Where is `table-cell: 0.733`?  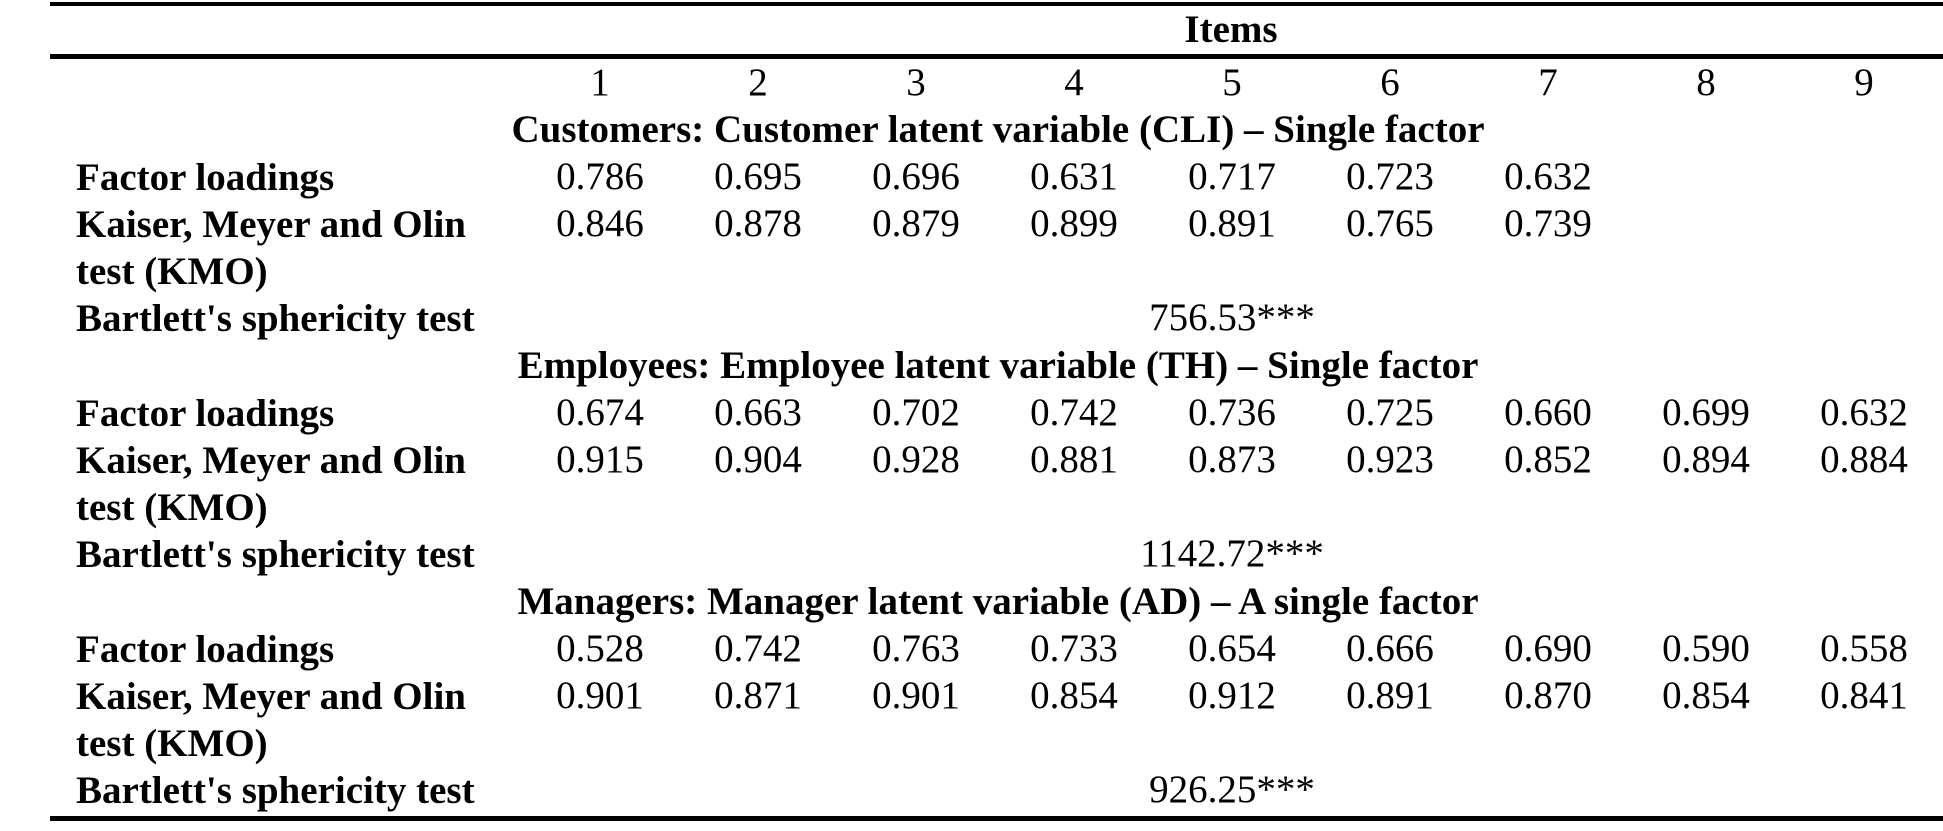 table-cell: 0.733 is located at coordinates (1074, 648).